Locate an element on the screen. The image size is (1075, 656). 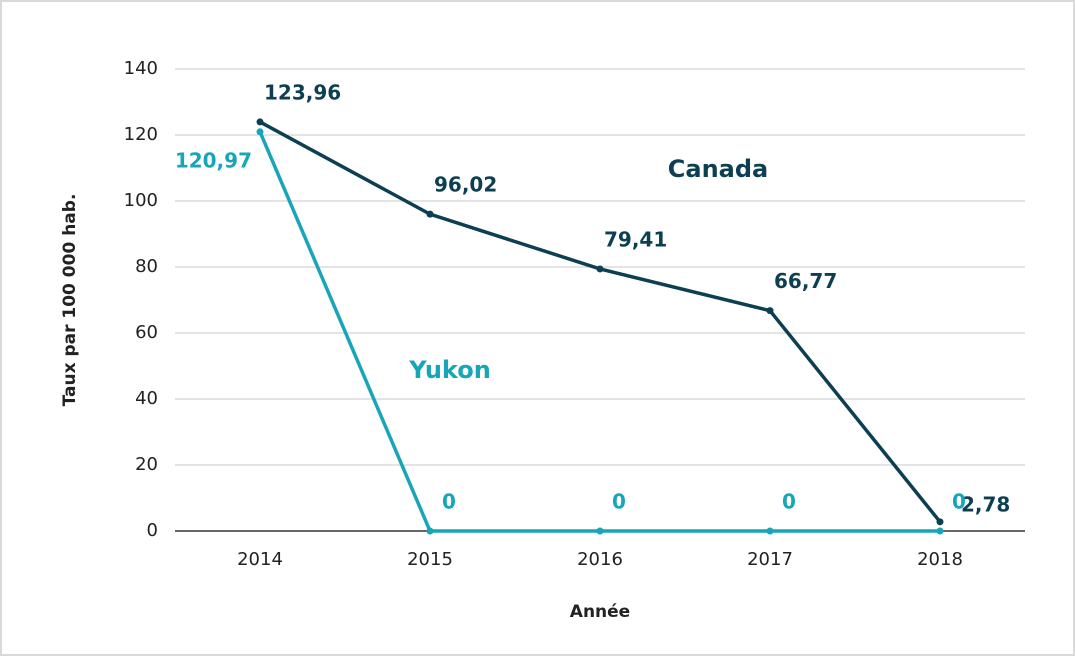
data-label: 79,41 is located at coordinates (635, 239).